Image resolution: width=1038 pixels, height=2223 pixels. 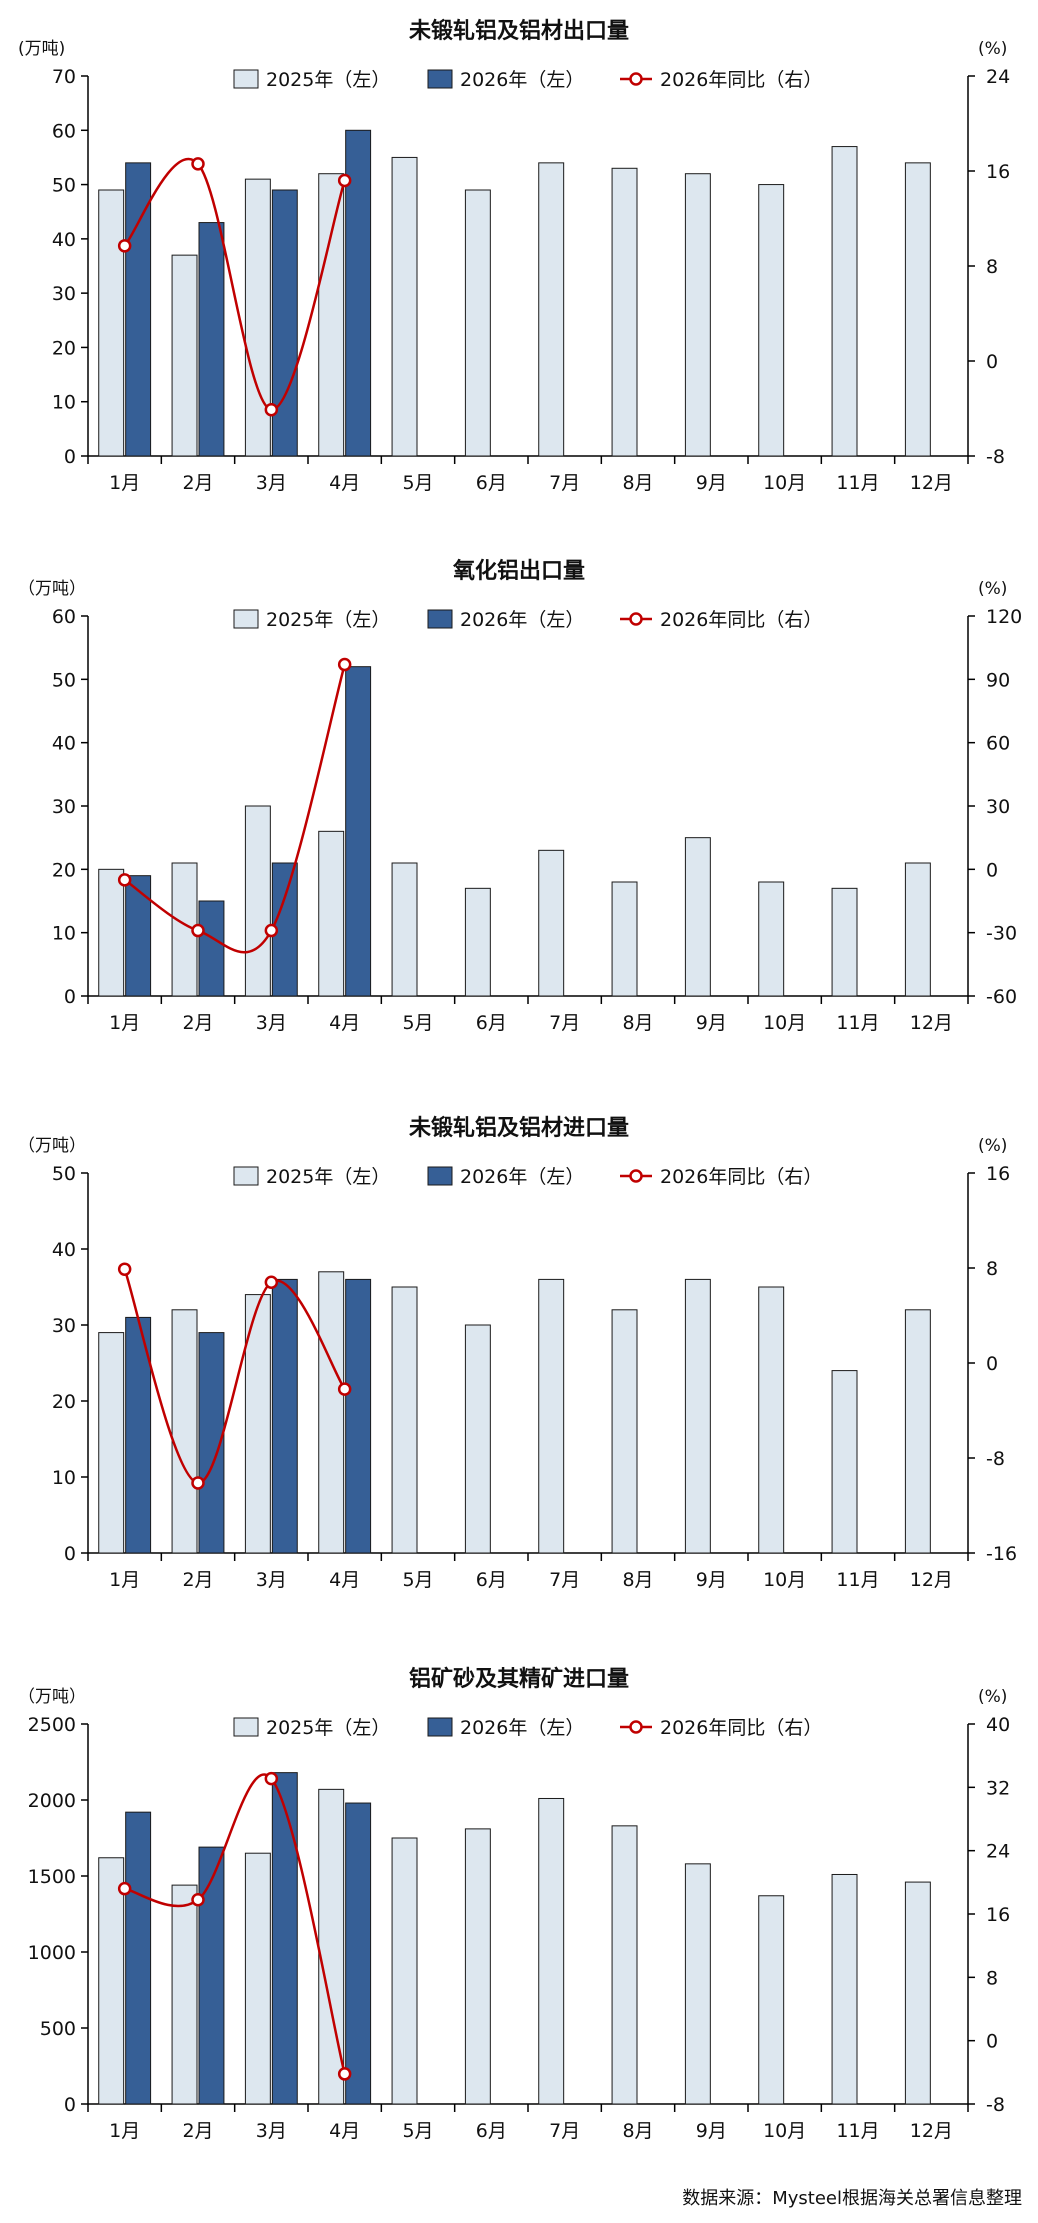 What do you see at coordinates (491, 1580) in the screenshot?
I see `x-tick-label: 6月` at bounding box center [491, 1580].